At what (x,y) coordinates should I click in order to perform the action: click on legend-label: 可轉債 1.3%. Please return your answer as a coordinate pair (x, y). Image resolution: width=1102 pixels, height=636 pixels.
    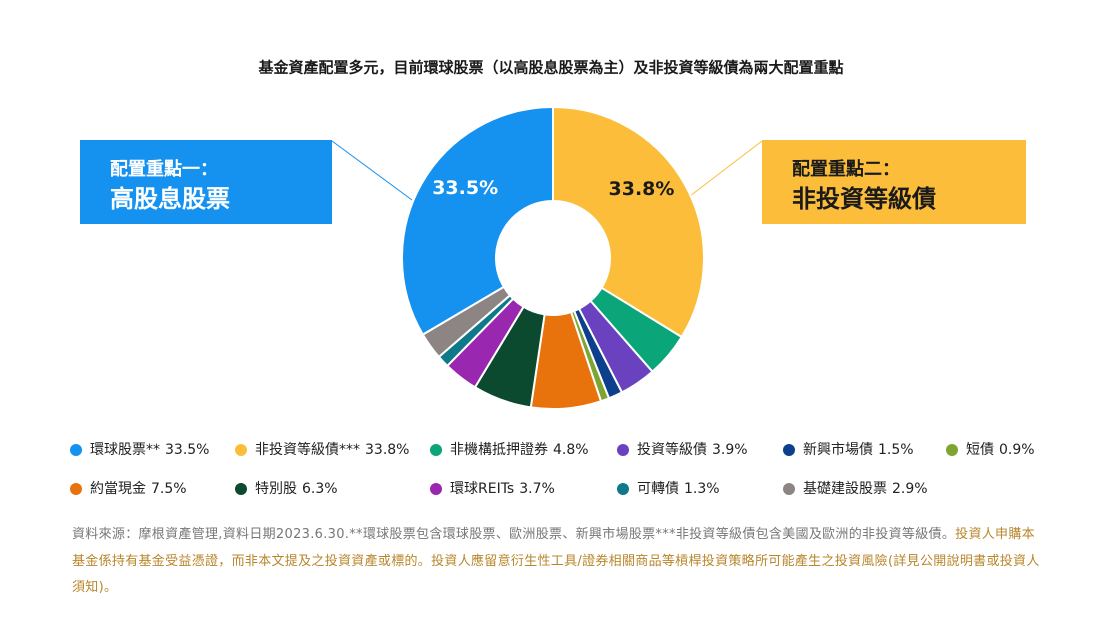
    Looking at the image, I should click on (678, 489).